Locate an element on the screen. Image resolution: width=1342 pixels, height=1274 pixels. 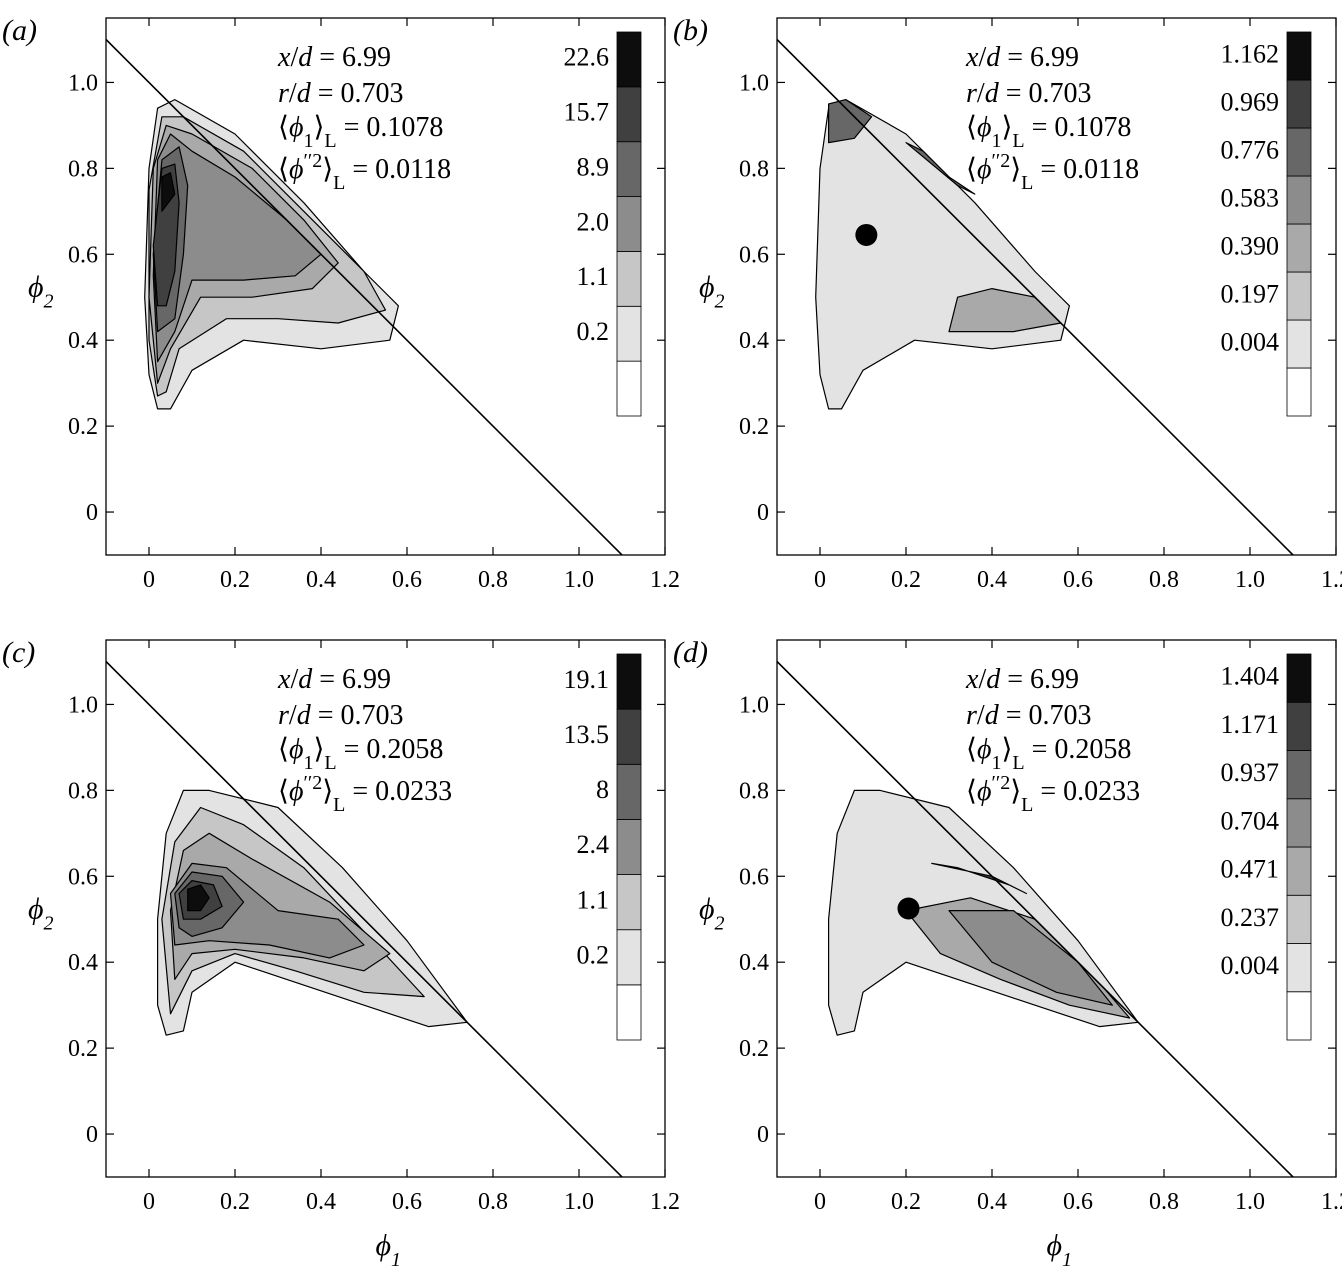
colorbar-label: 0.937 is located at coordinates (1250, 772).